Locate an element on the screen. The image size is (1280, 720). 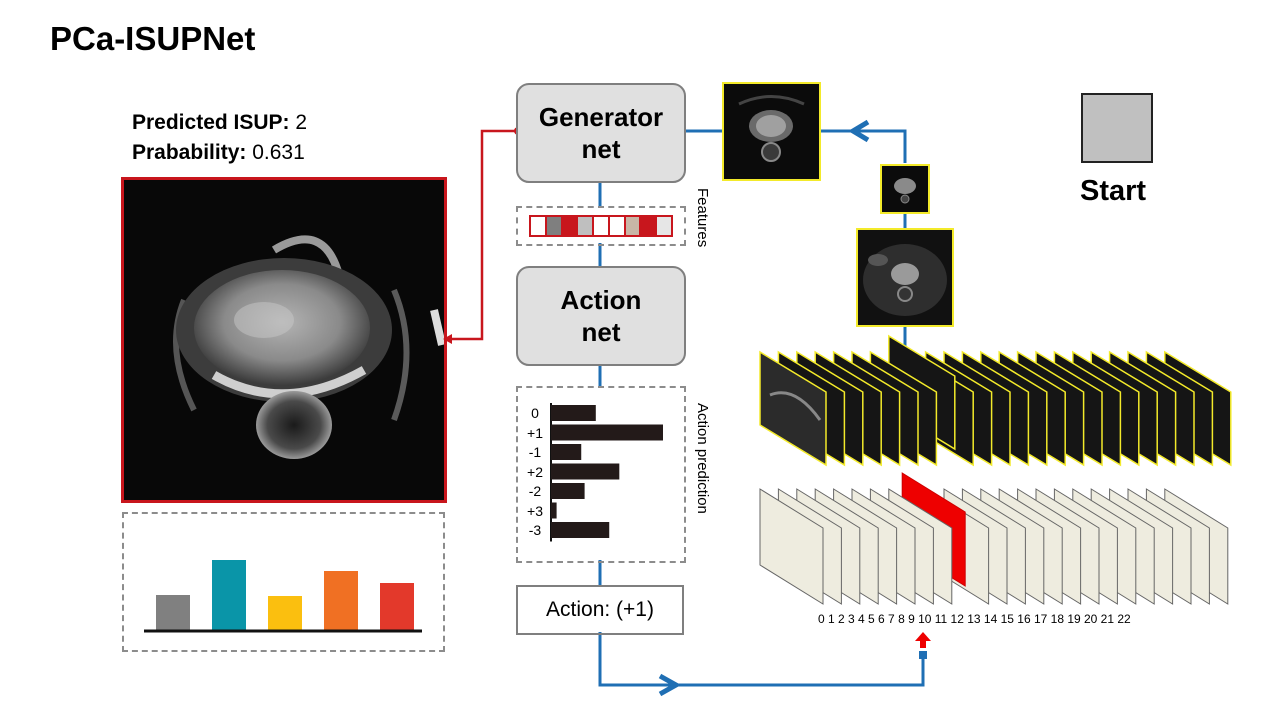
action-tick-label: -1 is located at coordinates (535, 452).